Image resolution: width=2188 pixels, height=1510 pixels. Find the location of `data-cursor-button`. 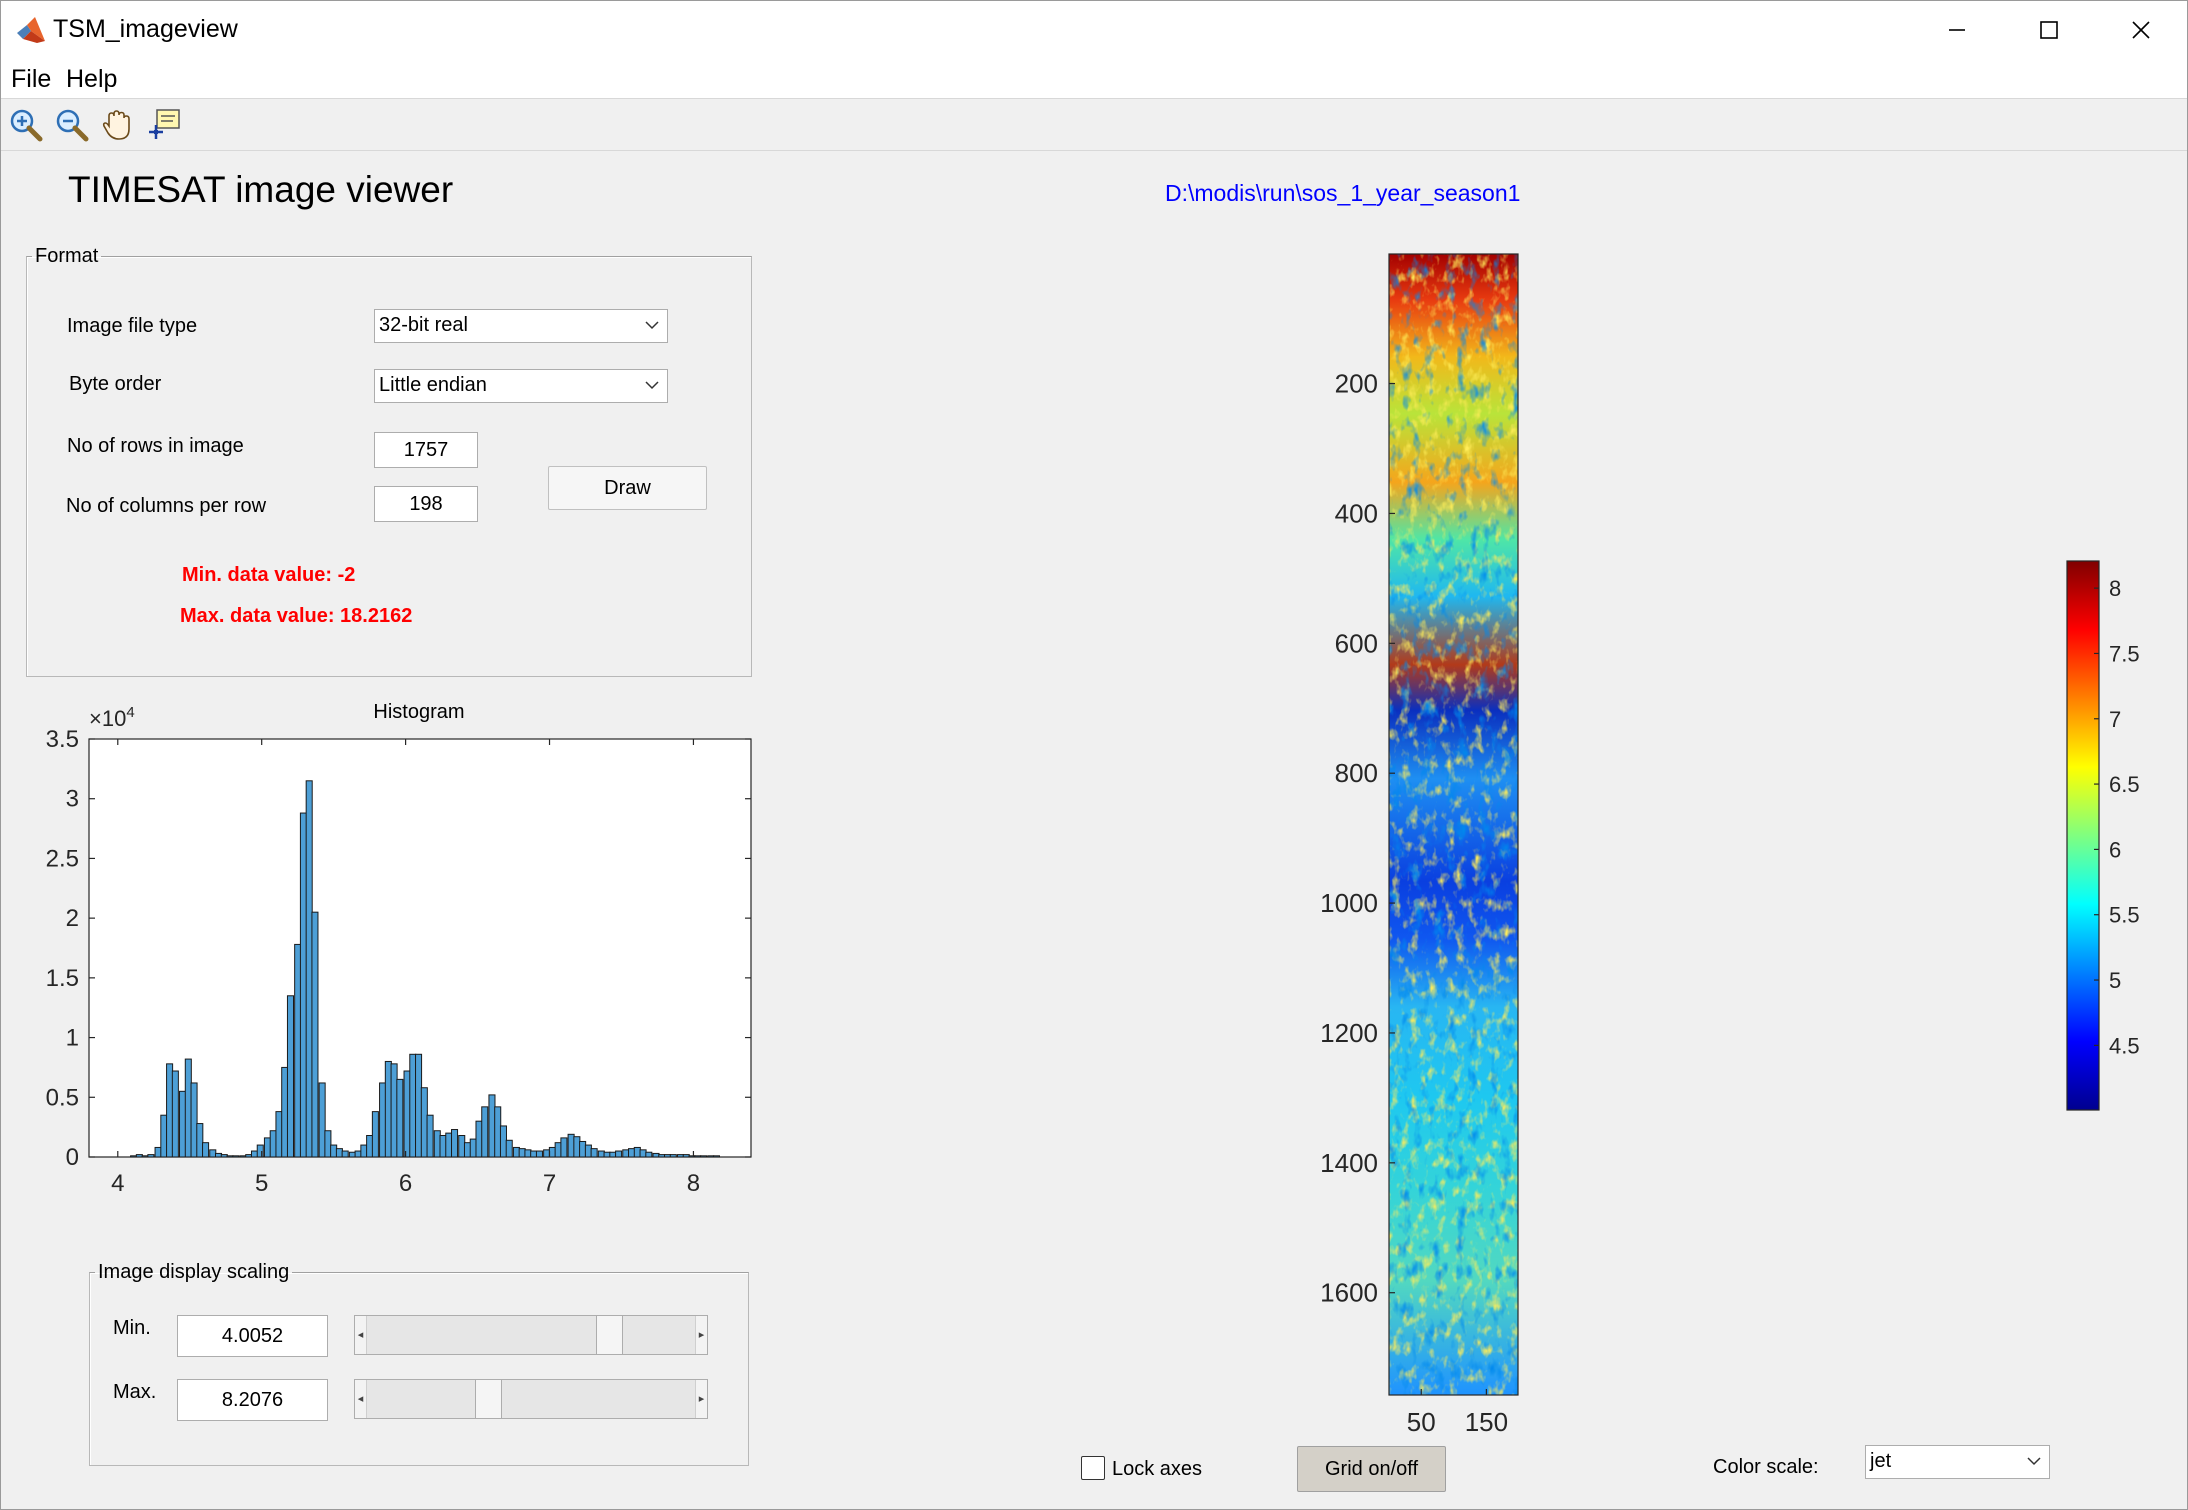

data-cursor-button is located at coordinates (164, 125).